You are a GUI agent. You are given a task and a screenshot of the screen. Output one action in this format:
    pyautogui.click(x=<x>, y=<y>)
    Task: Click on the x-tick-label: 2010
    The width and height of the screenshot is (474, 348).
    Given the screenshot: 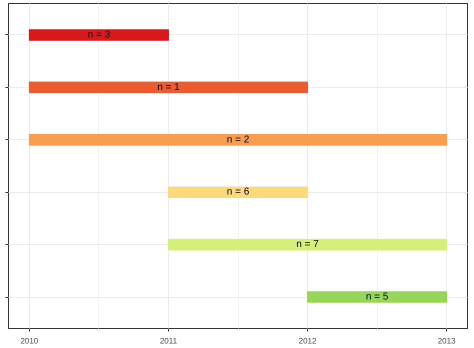 What is the action you would take?
    pyautogui.click(x=29, y=341)
    